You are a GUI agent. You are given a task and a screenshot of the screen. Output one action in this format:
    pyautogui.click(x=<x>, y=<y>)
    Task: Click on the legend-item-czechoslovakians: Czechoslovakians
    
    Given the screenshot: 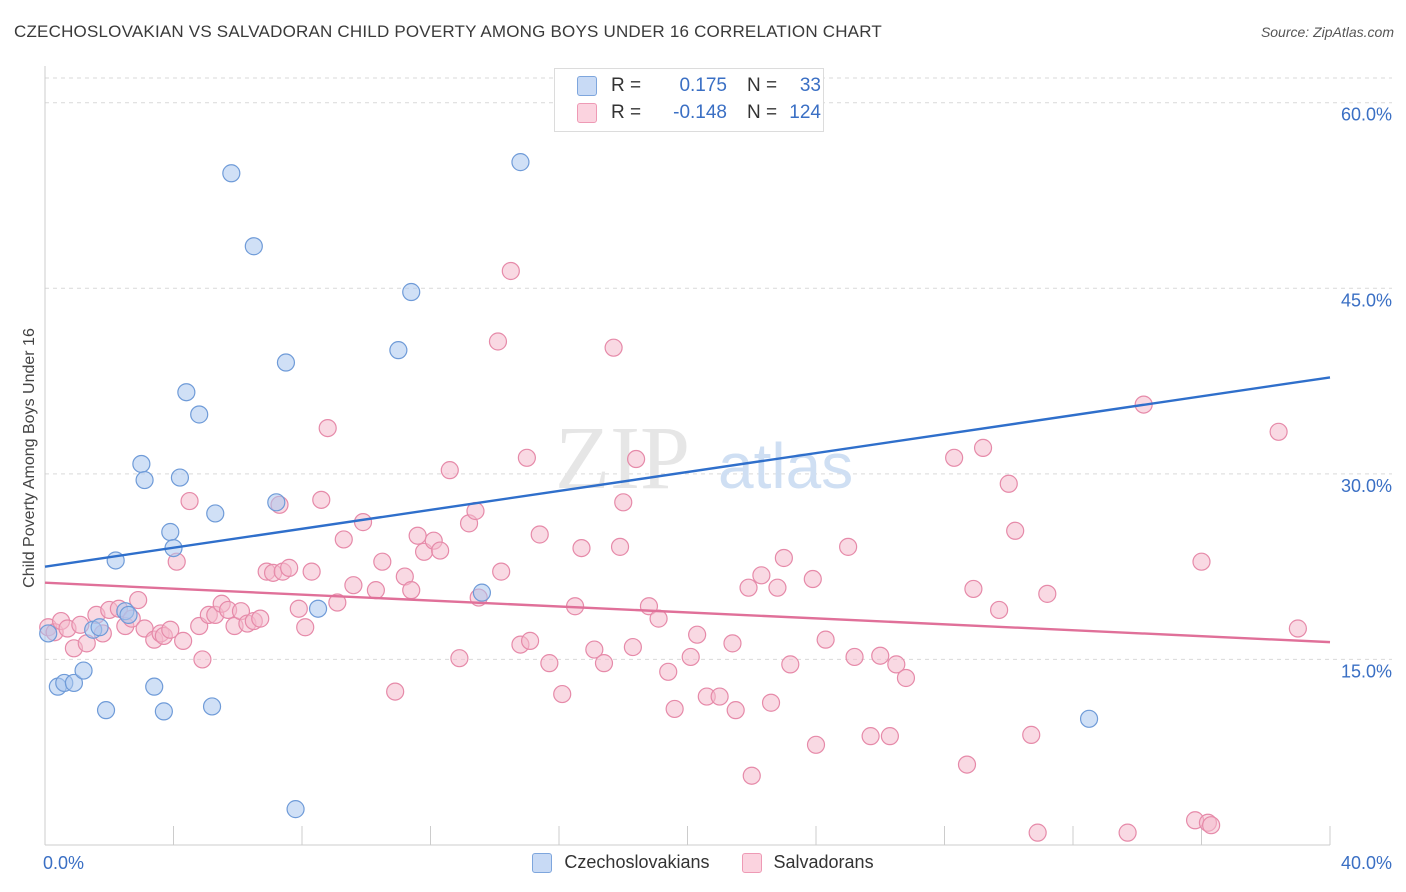 What is the action you would take?
    pyautogui.click(x=621, y=862)
    